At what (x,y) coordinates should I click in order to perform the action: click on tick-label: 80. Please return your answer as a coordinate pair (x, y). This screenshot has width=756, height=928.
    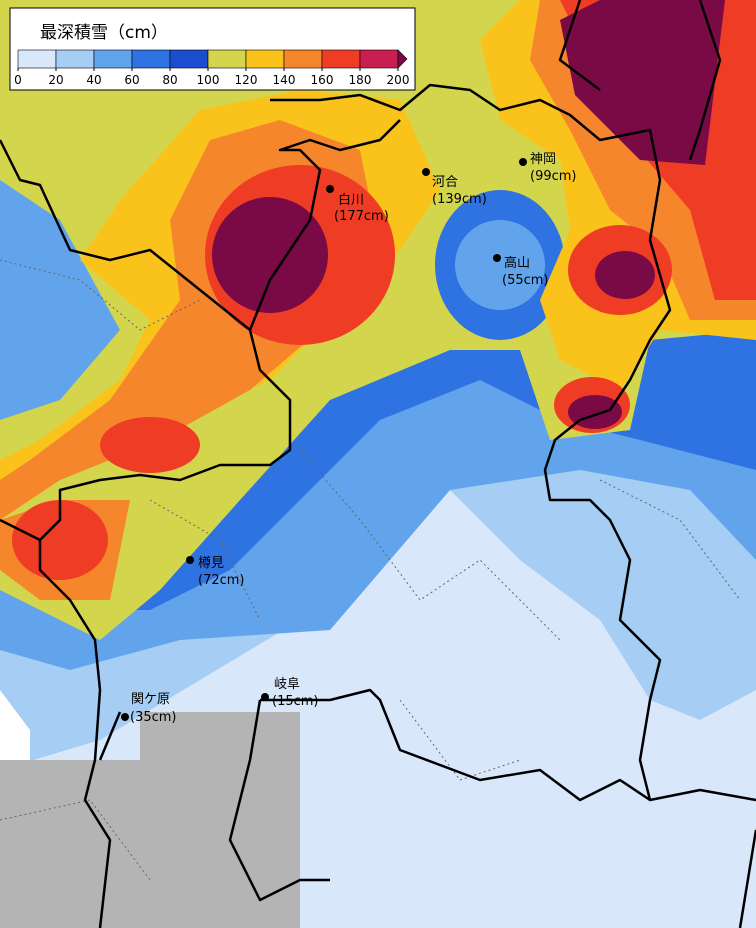
    Looking at the image, I should click on (169, 80).